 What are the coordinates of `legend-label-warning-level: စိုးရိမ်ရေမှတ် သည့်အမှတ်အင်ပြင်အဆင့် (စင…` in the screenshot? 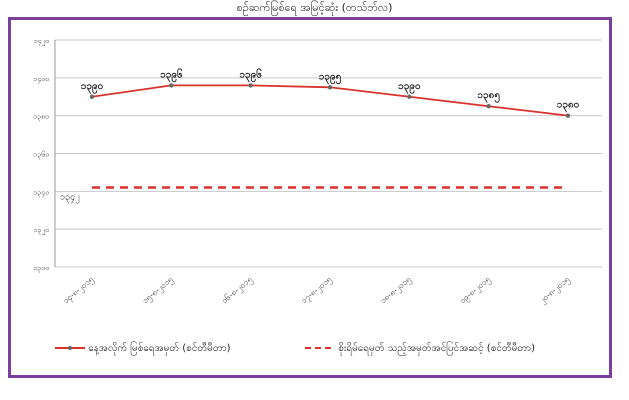 It's located at (437, 348).